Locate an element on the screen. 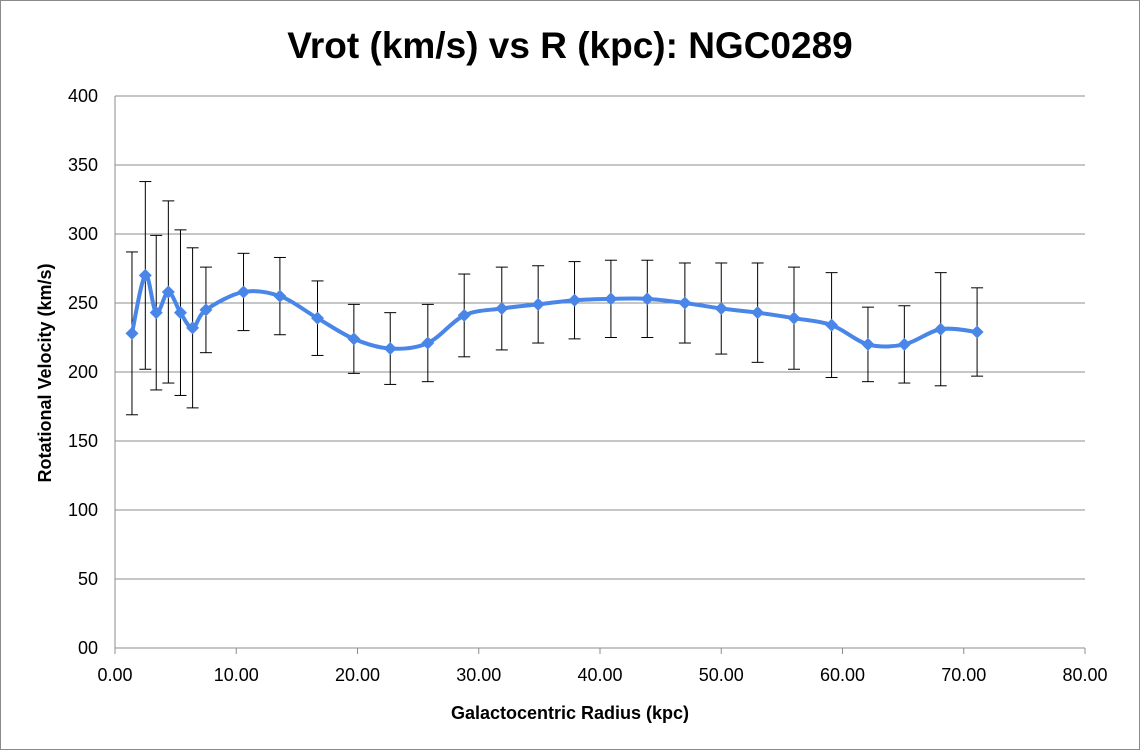  x-tick-label: 70.00 is located at coordinates (963, 675).